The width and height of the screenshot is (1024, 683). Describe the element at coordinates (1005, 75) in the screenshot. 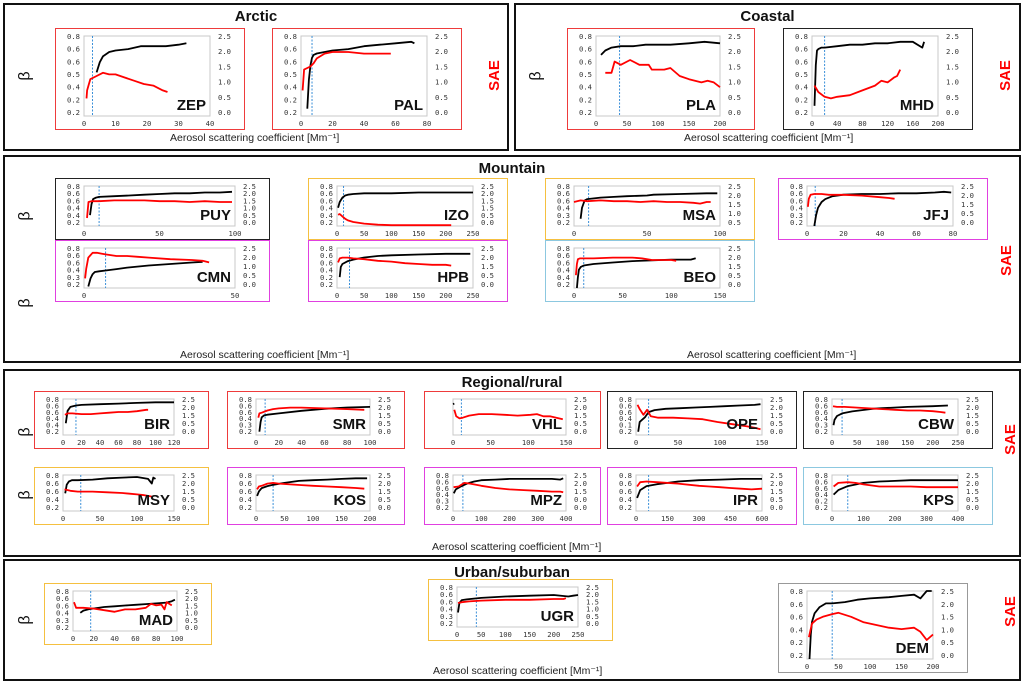

I see `sae-axis-label: SAE` at that location.